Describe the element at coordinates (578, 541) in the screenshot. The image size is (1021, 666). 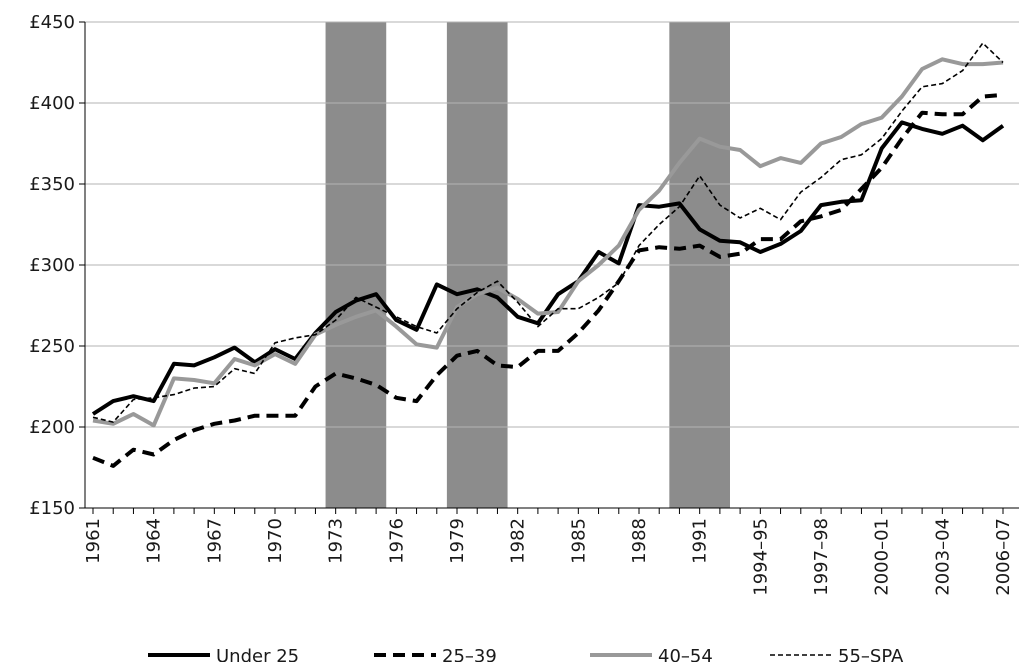
I see `x-tick-label: 1985` at that location.